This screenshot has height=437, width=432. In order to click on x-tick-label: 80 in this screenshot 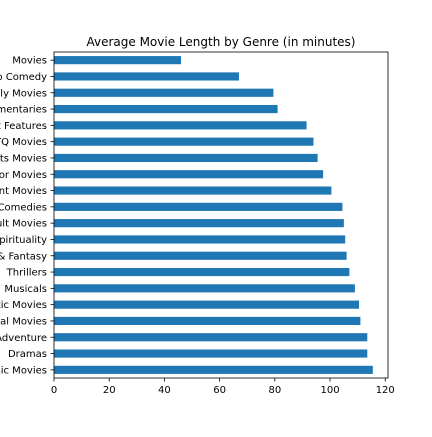, I will do `click(274, 390)`.